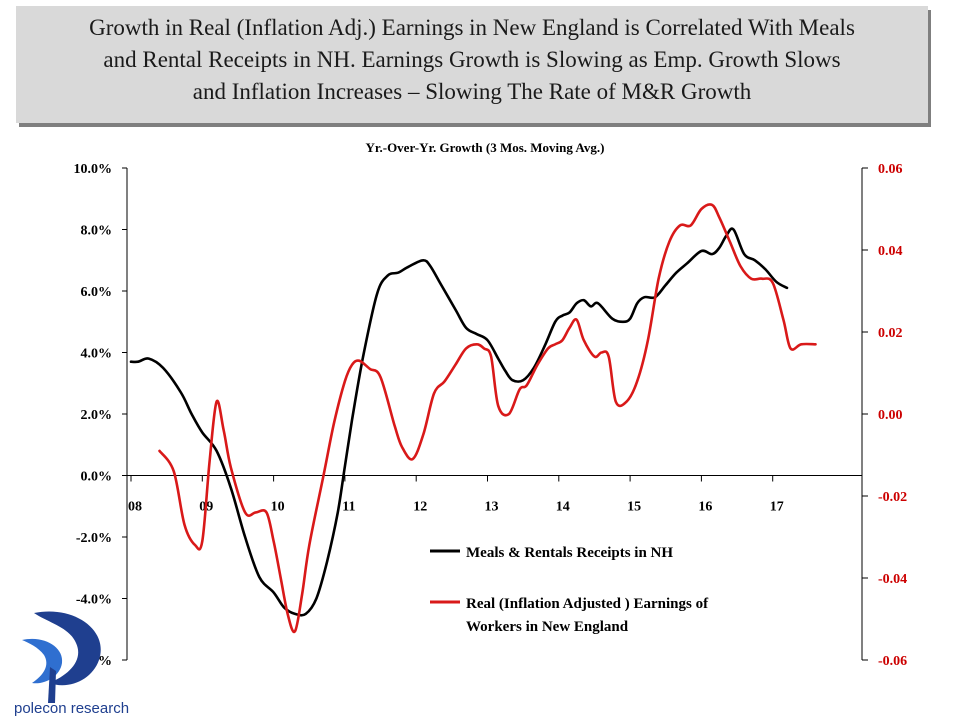 This screenshot has width=960, height=720. I want to click on x-axis-tick-label: 13, so click(492, 507).